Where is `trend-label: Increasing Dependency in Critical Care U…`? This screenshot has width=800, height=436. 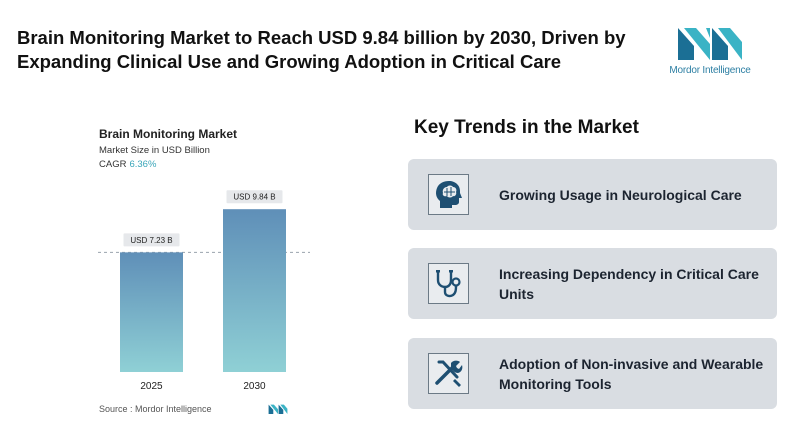
trend-label: Increasing Dependency in Critical Care U… is located at coordinates (629, 283).